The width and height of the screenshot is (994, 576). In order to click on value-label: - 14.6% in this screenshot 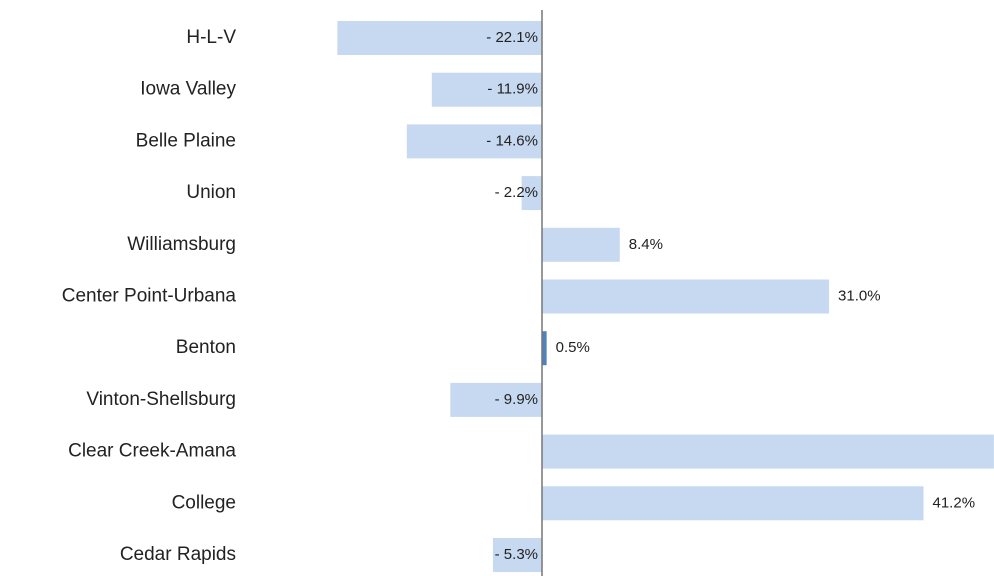, I will do `click(512, 140)`.